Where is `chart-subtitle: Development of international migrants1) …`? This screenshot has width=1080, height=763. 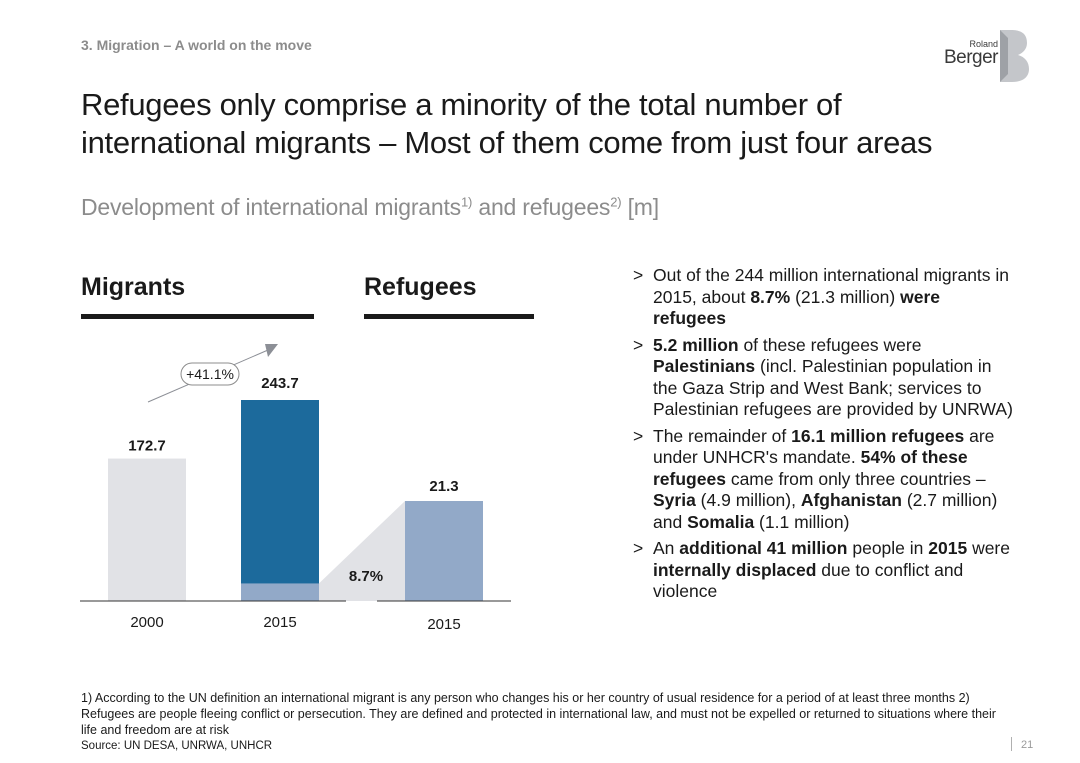 chart-subtitle: Development of international migrants1) … is located at coordinates (370, 207).